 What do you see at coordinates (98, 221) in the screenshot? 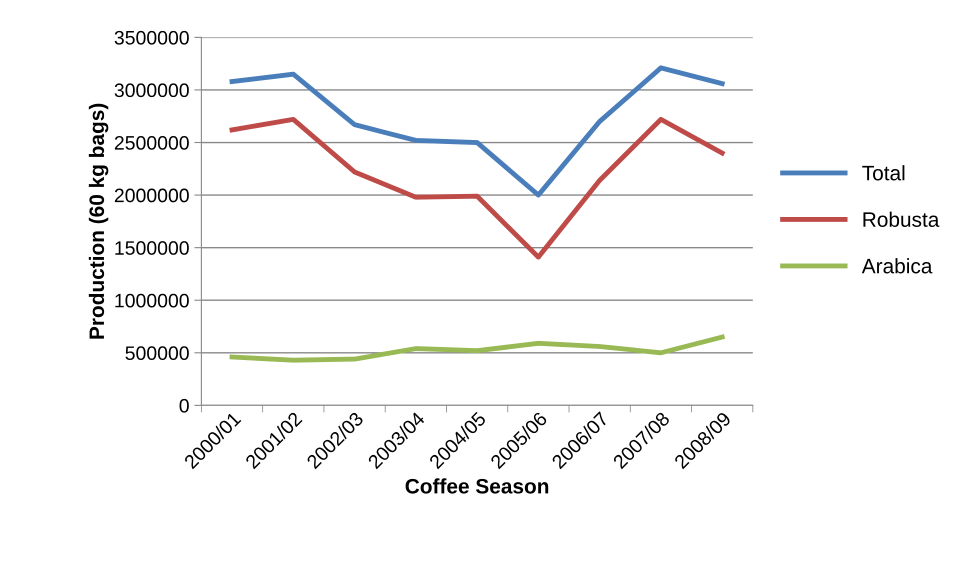
I see `y-axis-title: Production (60 kg bags)` at bounding box center [98, 221].